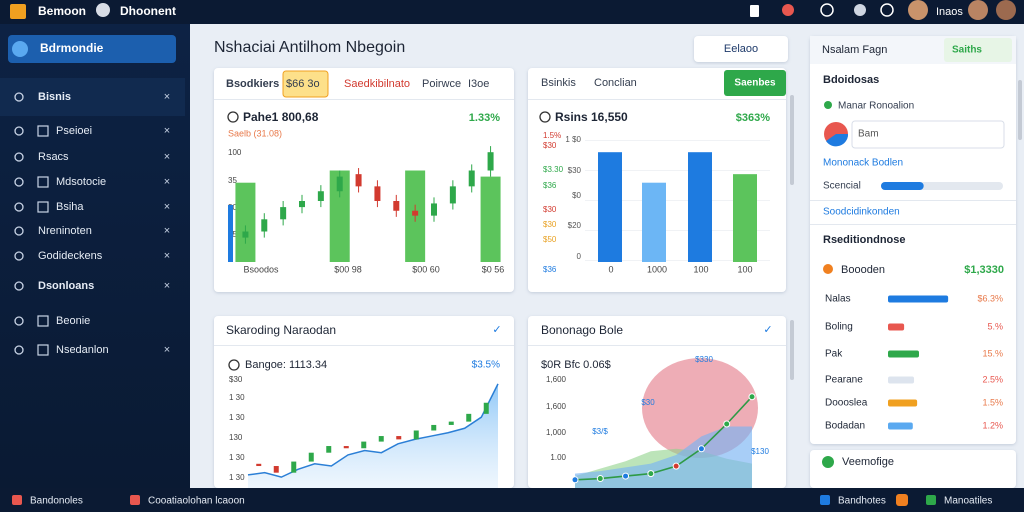  I want to click on y-label: 1 $0, so click(573, 139).